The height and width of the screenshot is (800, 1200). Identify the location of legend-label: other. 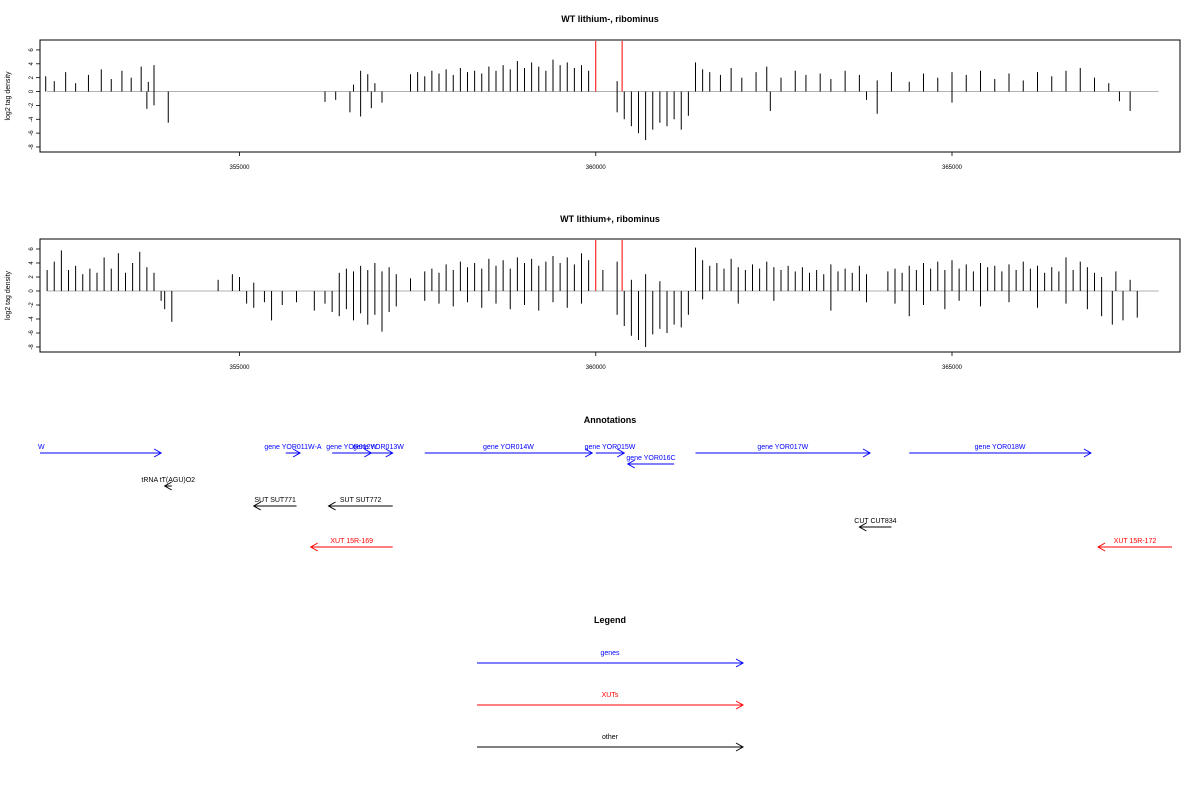
(610, 737).